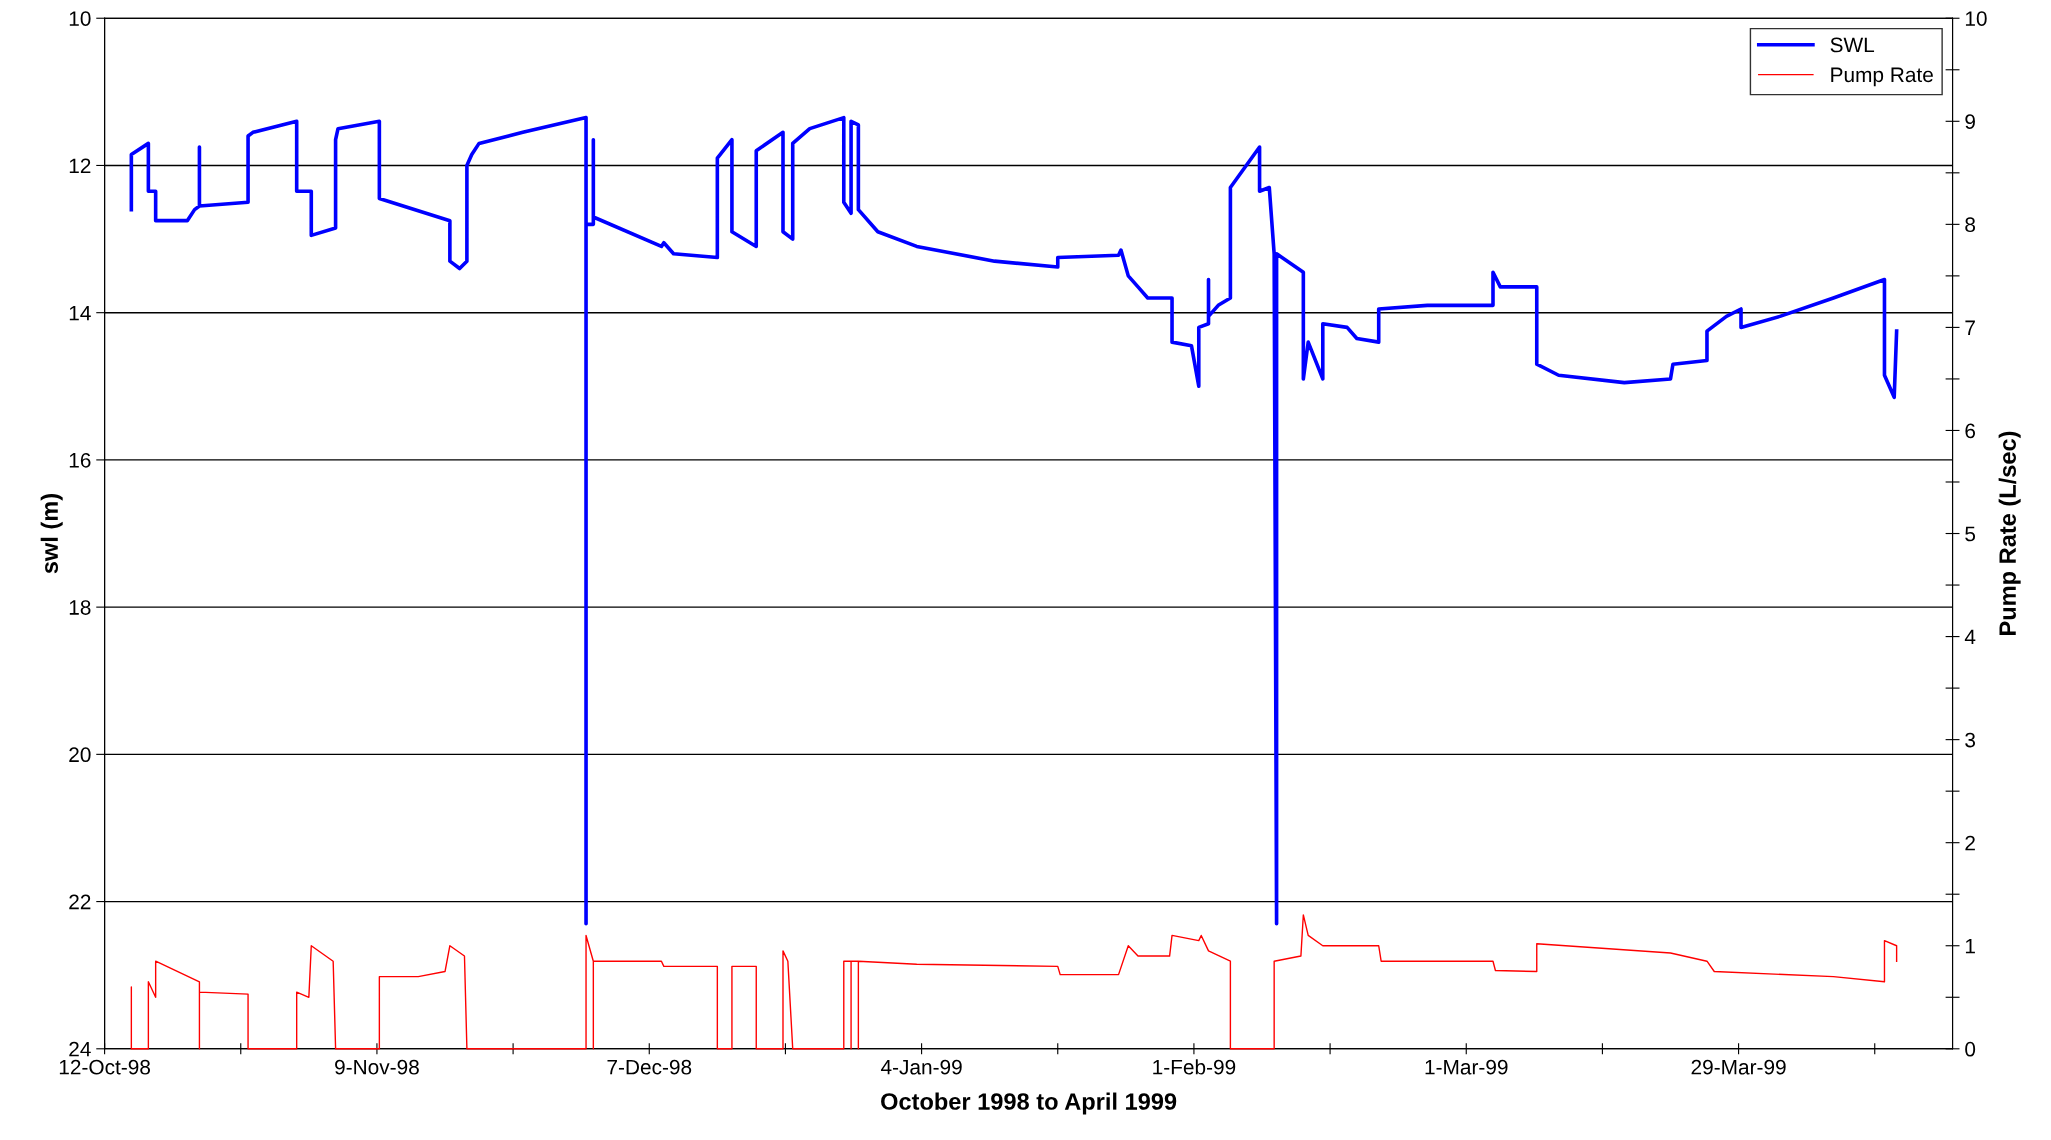  Describe the element at coordinates (80, 1049) in the screenshot. I see `y-tick-label: 24` at that location.